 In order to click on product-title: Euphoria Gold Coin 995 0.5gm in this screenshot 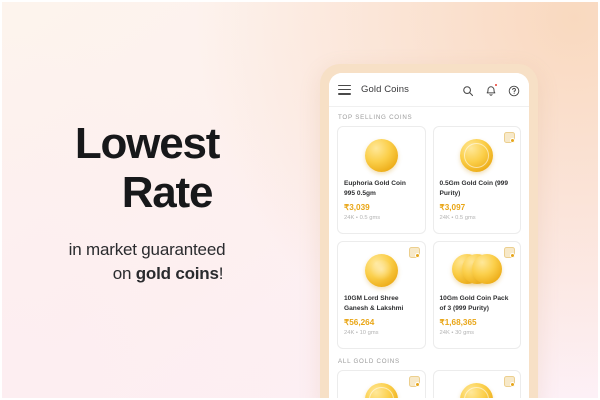, I will do `click(375, 189)`.